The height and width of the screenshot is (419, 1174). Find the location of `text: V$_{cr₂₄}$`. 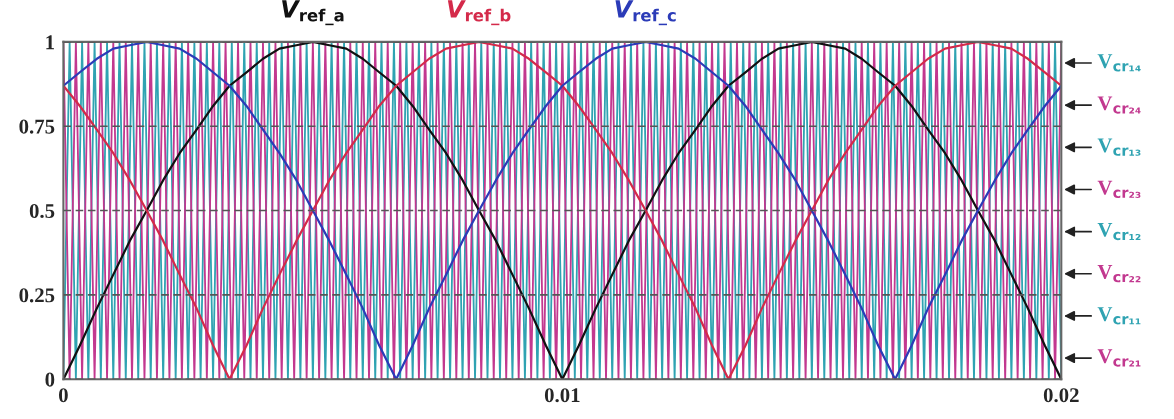

text: V$_{cr₂₄}$ is located at coordinates (1119, 105).